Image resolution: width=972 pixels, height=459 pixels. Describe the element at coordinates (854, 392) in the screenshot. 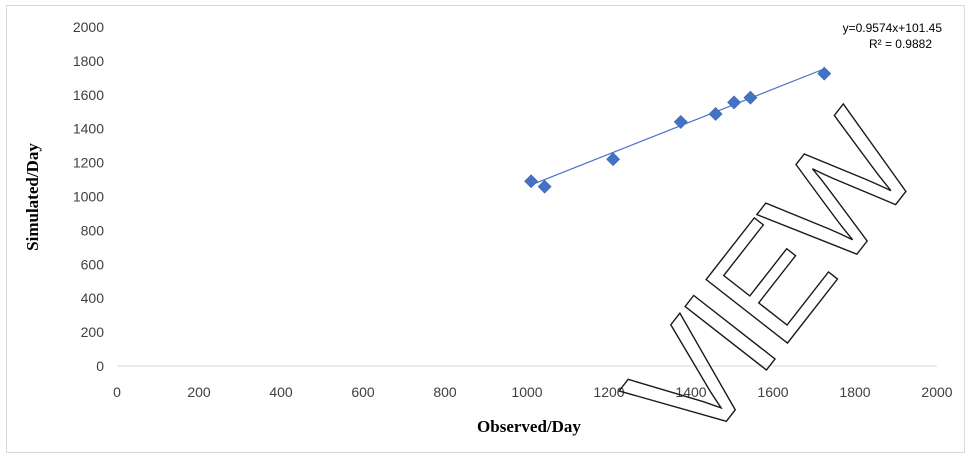

I see `x-tick-label: 1800` at that location.